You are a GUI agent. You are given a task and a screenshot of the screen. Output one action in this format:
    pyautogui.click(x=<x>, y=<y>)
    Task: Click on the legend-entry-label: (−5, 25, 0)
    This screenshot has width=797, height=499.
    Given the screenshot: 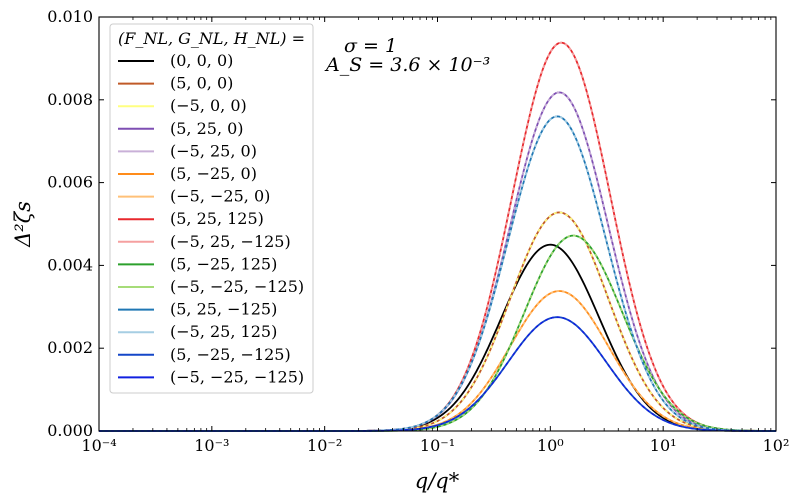 What is the action you would take?
    pyautogui.click(x=213, y=150)
    